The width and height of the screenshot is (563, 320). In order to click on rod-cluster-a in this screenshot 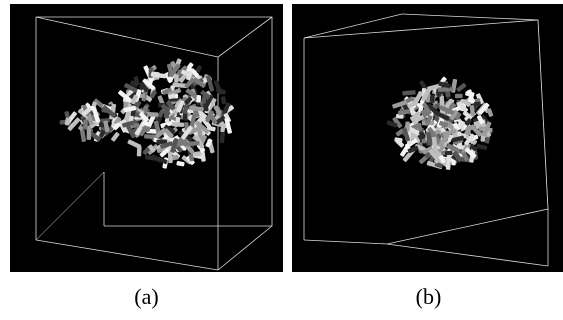, I will do `click(147, 113)`.